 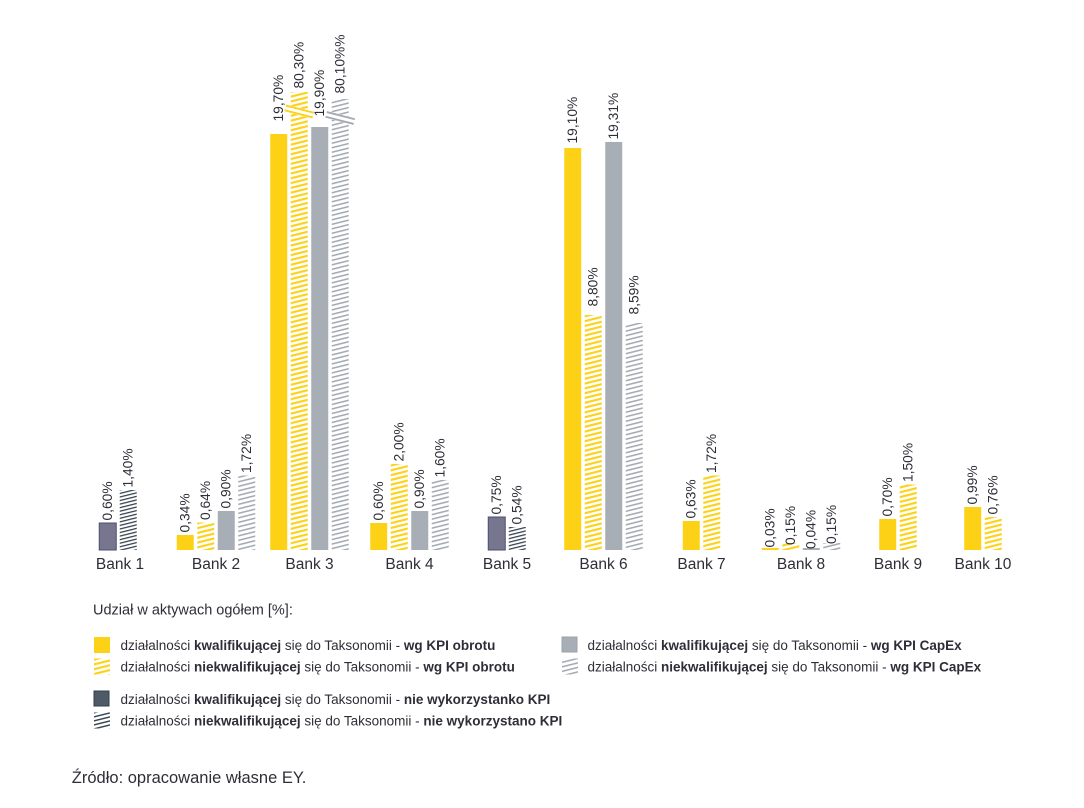 What do you see at coordinates (298, 65) in the screenshot?
I see `svg-text: 80,30%` at bounding box center [298, 65].